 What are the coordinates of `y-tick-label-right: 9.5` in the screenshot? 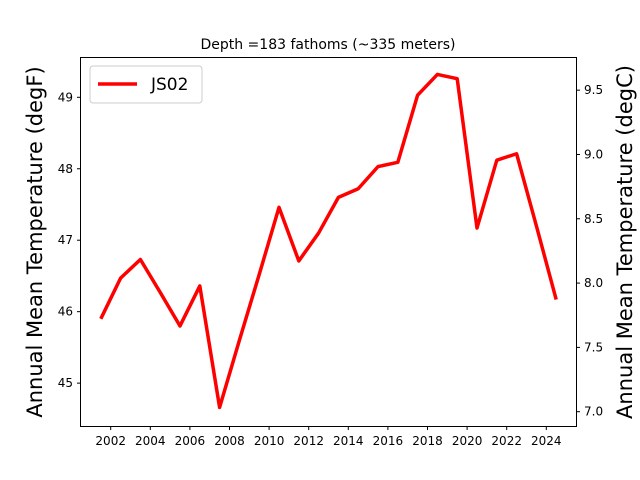 It's located at (593, 90).